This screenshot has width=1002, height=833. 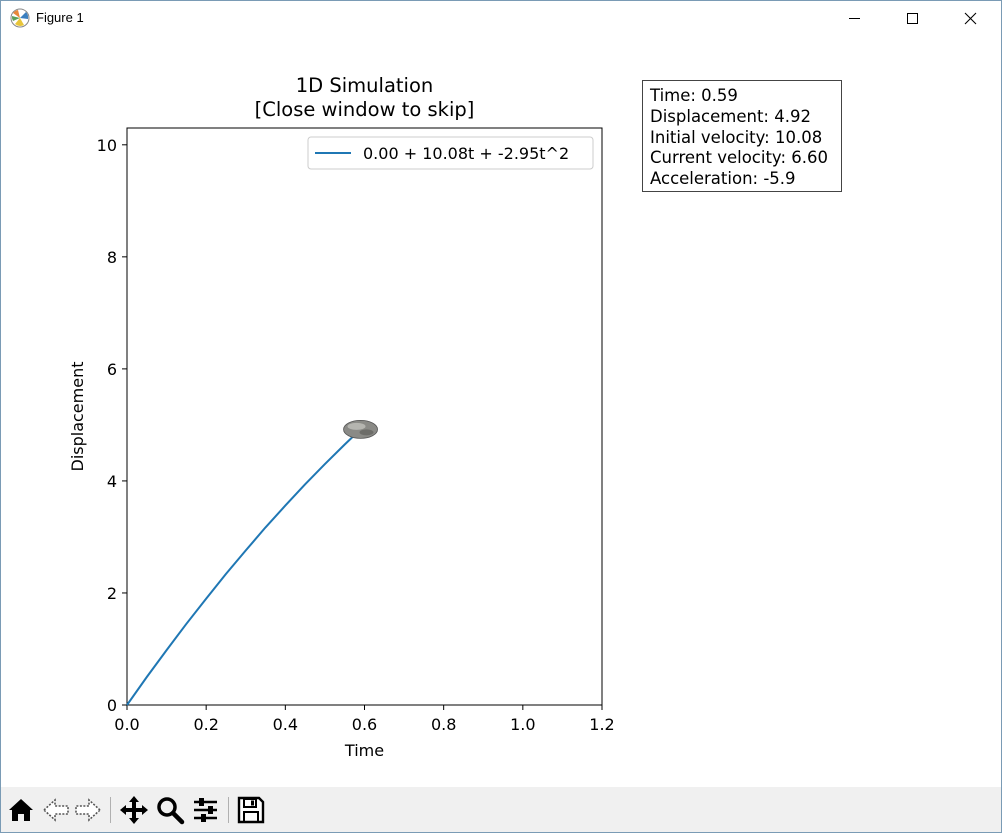 I want to click on y-axis-label: Displacement, so click(x=77, y=417).